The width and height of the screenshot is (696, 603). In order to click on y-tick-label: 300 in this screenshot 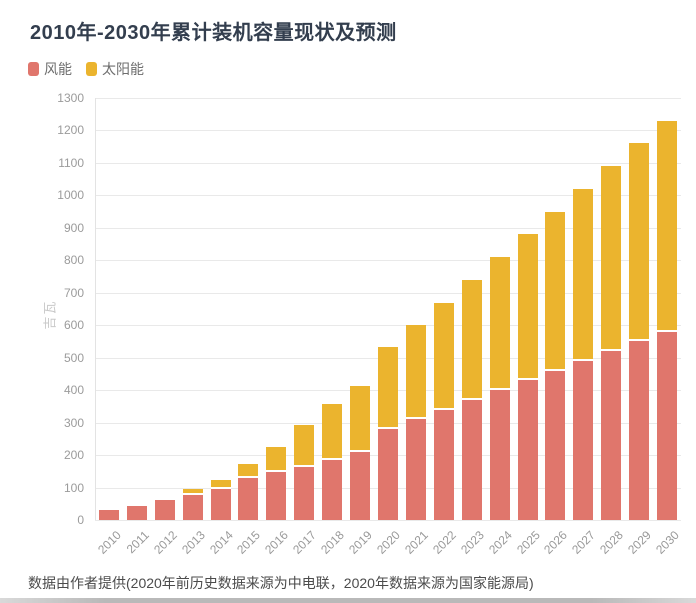, I will do `click(73, 422)`.